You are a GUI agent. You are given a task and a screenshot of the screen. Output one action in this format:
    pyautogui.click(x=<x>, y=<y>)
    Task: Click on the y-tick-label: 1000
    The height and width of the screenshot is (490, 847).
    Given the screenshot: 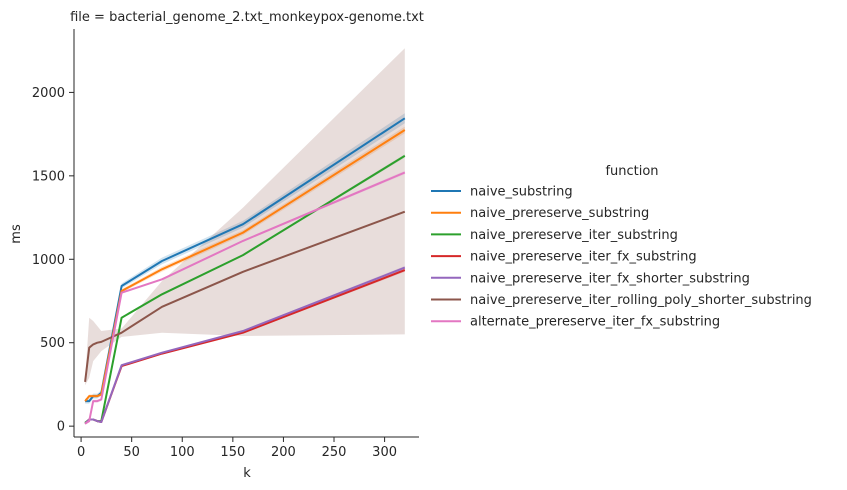 What is the action you would take?
    pyautogui.click(x=48, y=260)
    